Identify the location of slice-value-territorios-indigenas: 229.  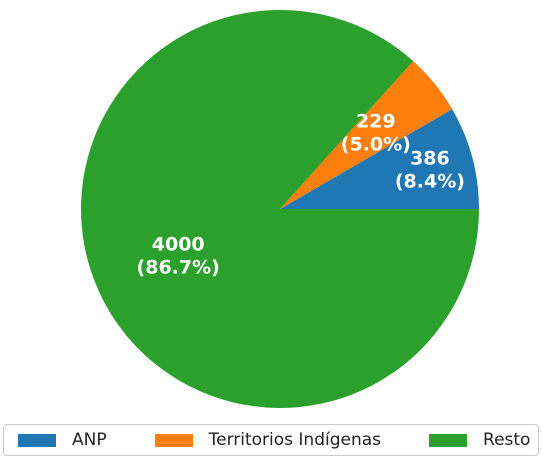
(376, 121).